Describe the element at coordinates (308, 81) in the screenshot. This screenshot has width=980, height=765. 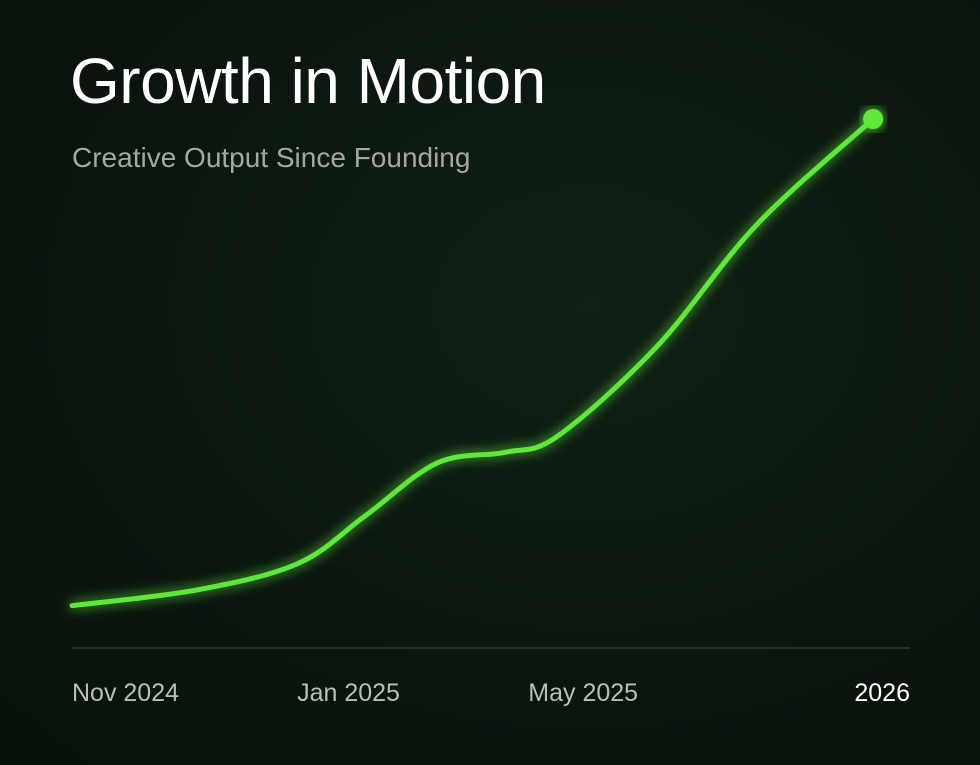
I see `chart-title: Growth in Motion` at that location.